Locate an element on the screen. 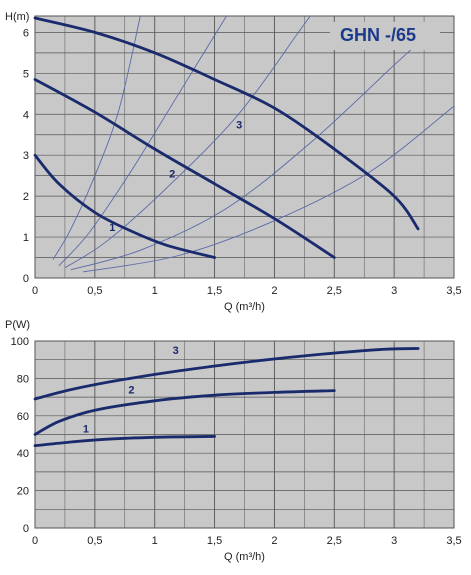 The width and height of the screenshot is (471, 575). y-tick-label: 2 is located at coordinates (26, 197).